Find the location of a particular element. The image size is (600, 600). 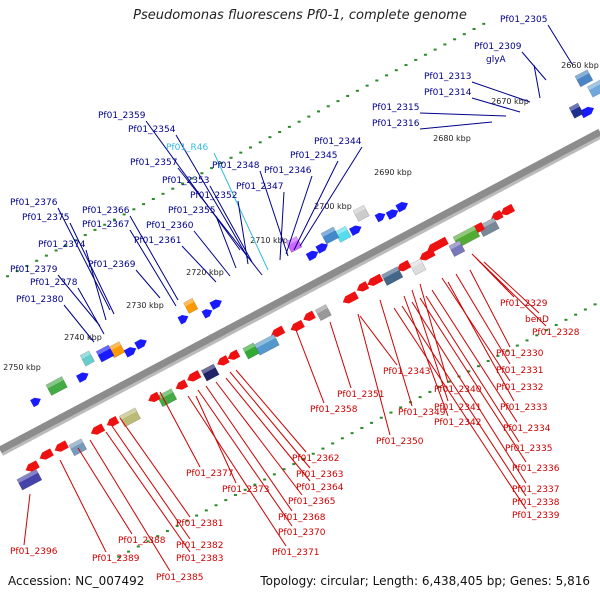

reverse-gene-label: Pf01_2389 is located at coordinates (116, 559).